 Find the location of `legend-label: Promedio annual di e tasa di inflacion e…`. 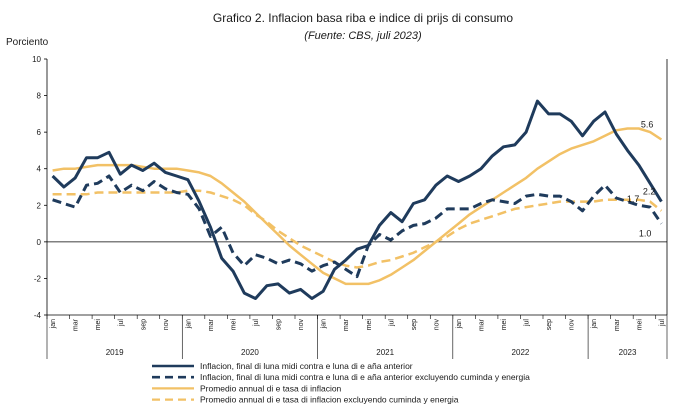

legend-label: Promedio annual di e tasa di inflacion e… is located at coordinates (329, 400).